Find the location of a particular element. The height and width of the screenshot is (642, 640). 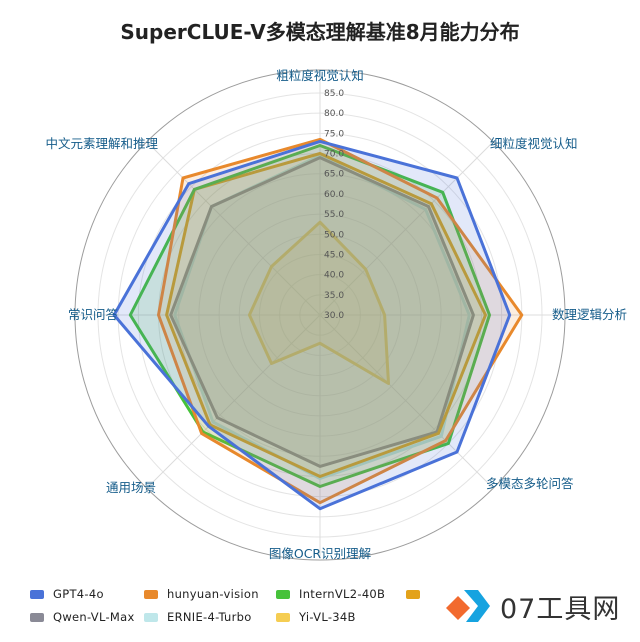

axis-label: 常识问答 is located at coordinates (93, 314).